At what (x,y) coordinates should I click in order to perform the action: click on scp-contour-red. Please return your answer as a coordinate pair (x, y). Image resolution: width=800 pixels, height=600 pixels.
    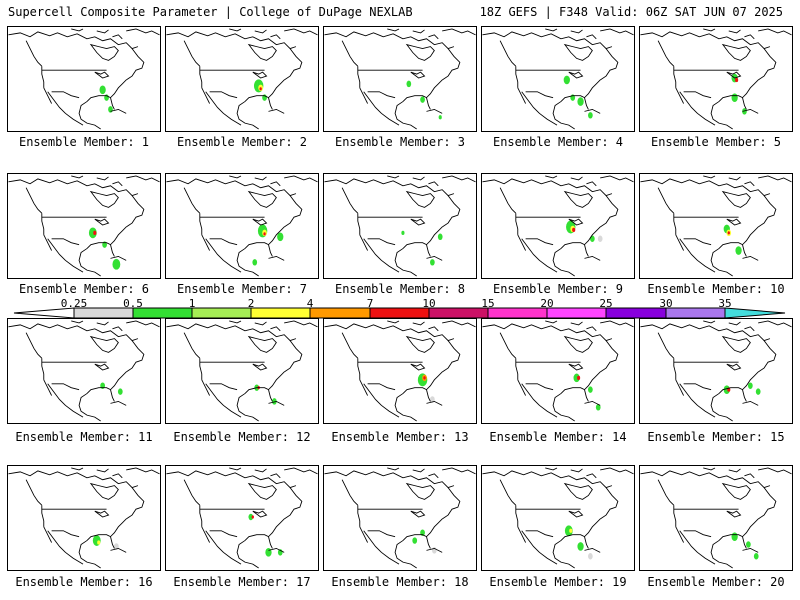
    Looking at the image, I should click on (728, 233).